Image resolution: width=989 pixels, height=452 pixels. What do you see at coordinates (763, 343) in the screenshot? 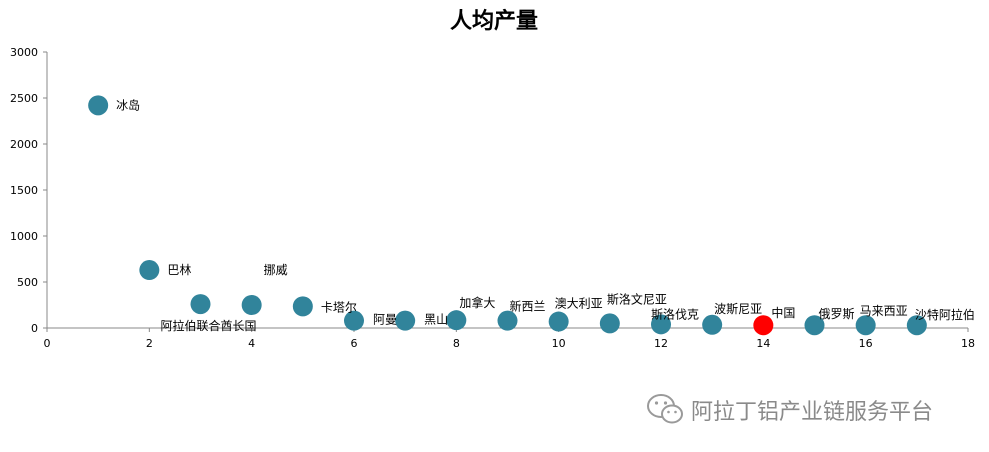
I see `x-tick-label: 14` at bounding box center [763, 343].